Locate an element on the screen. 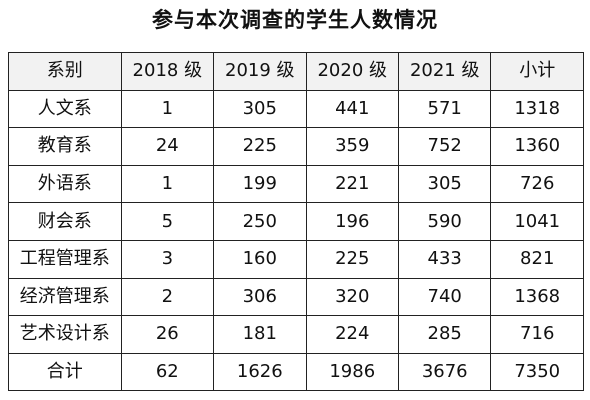 The image size is (590, 400). grade-2018-cell: 3 is located at coordinates (167, 259).